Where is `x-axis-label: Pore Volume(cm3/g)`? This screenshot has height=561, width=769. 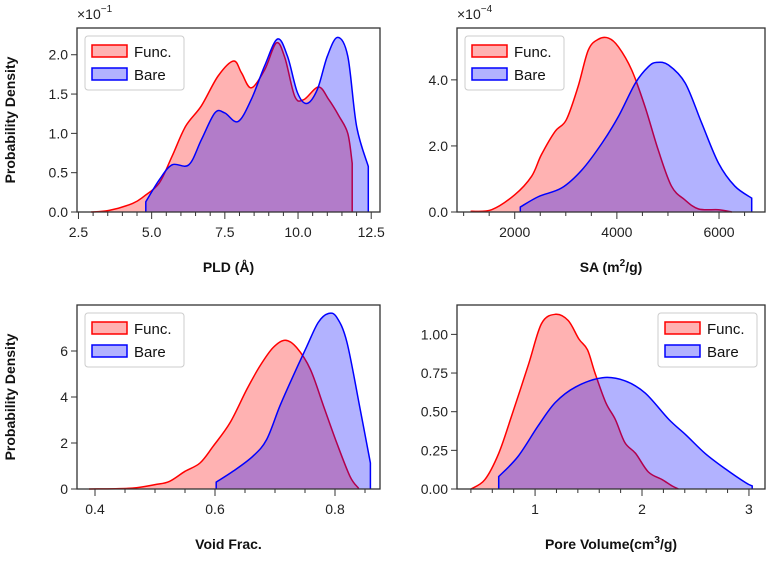
x-axis-label: Pore Volume(cm3/g) is located at coordinates (611, 543).